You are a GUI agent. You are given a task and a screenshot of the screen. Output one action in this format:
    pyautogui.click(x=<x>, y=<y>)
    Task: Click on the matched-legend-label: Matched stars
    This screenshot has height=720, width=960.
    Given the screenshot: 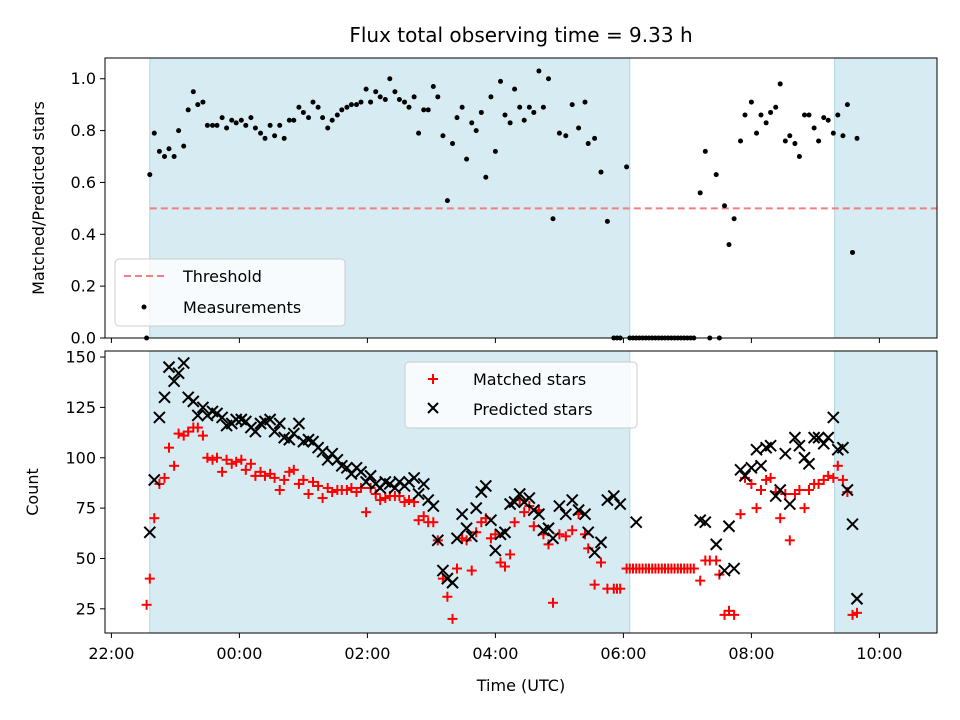 What is the action you would take?
    pyautogui.click(x=529, y=379)
    